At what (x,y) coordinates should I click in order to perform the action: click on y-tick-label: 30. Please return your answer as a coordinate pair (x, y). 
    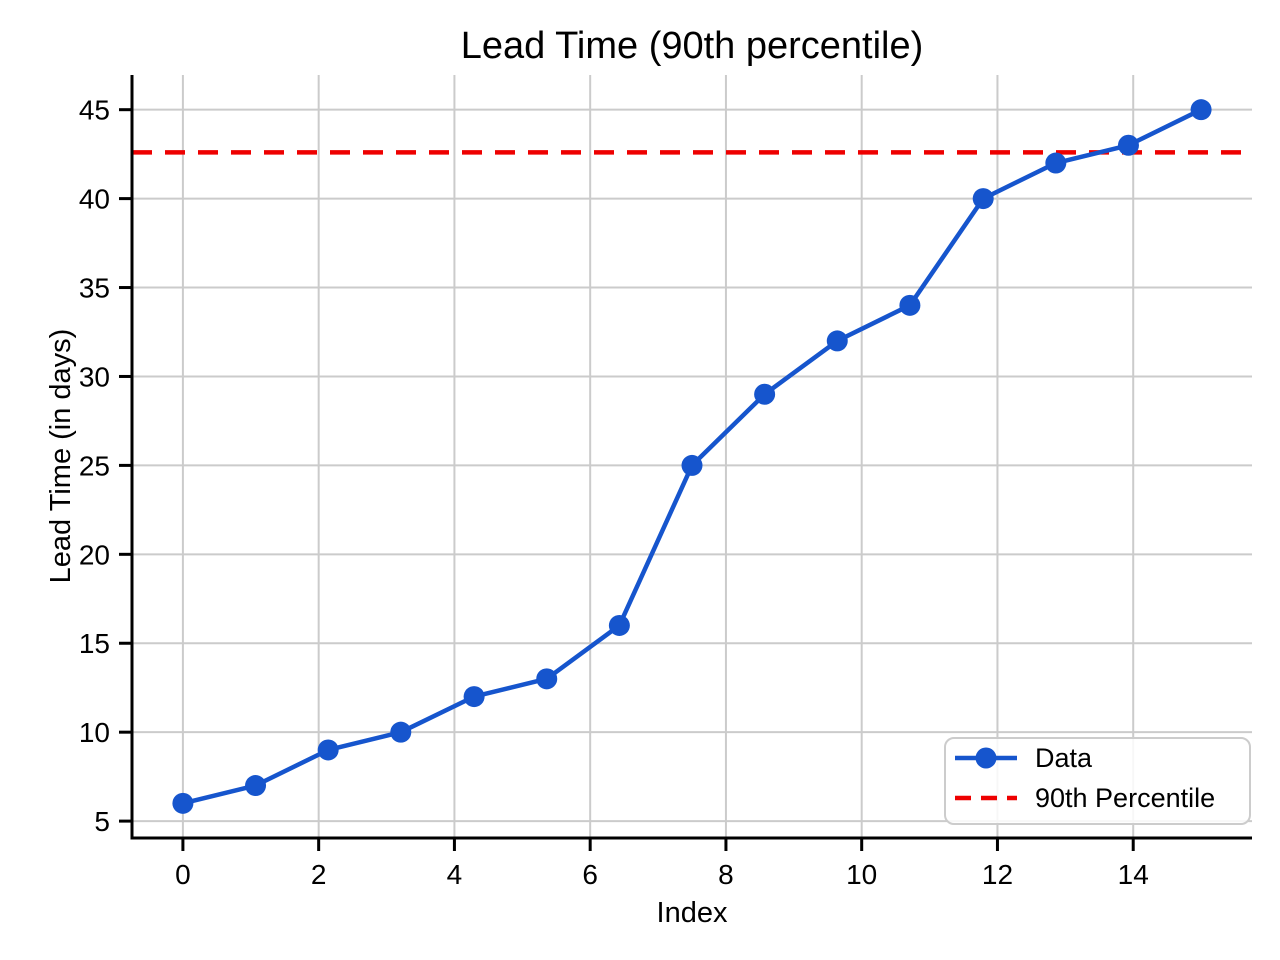
    Looking at the image, I should click on (94, 376).